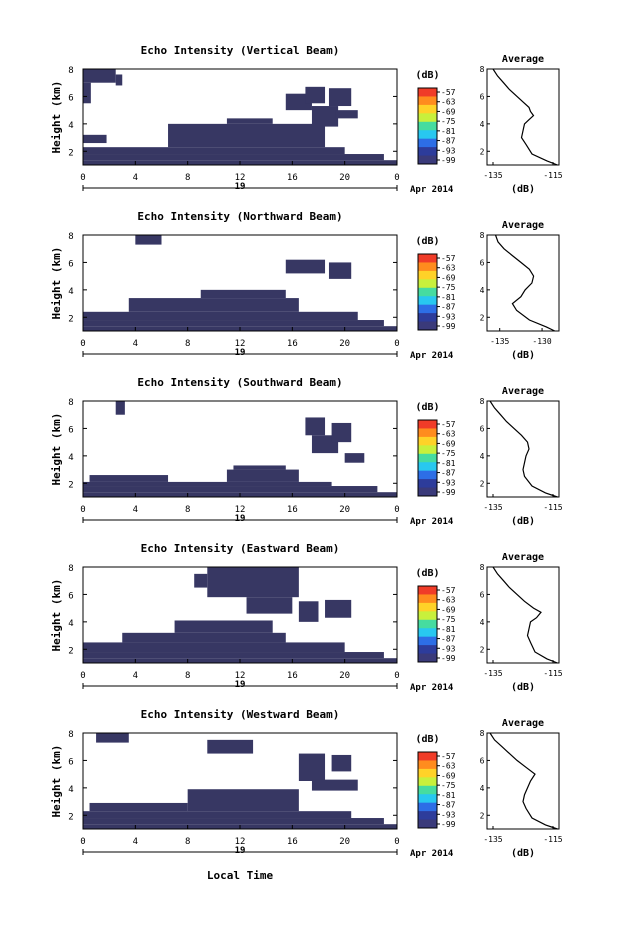 Image resolution: width=618 pixels, height=929 pixels. What do you see at coordinates (523, 557) in the screenshot?
I see `profile-title: Average` at bounding box center [523, 557].